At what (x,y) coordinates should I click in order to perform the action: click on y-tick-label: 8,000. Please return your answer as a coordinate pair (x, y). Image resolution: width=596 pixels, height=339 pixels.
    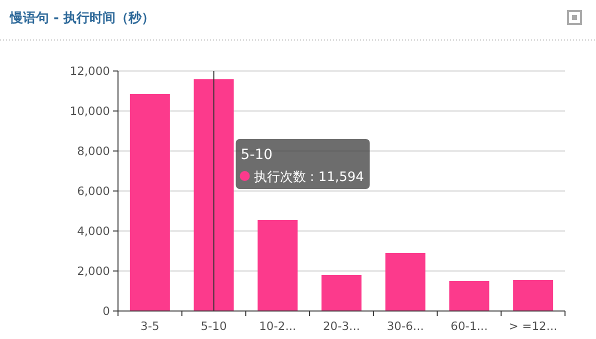
    Looking at the image, I should click on (93, 151).